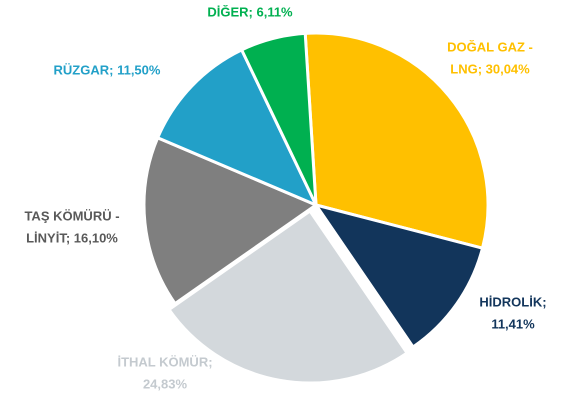 This screenshot has width=570, height=400. Describe the element at coordinates (490, 68) in the screenshot. I see `data-label: LNG; 30,04%` at that location.